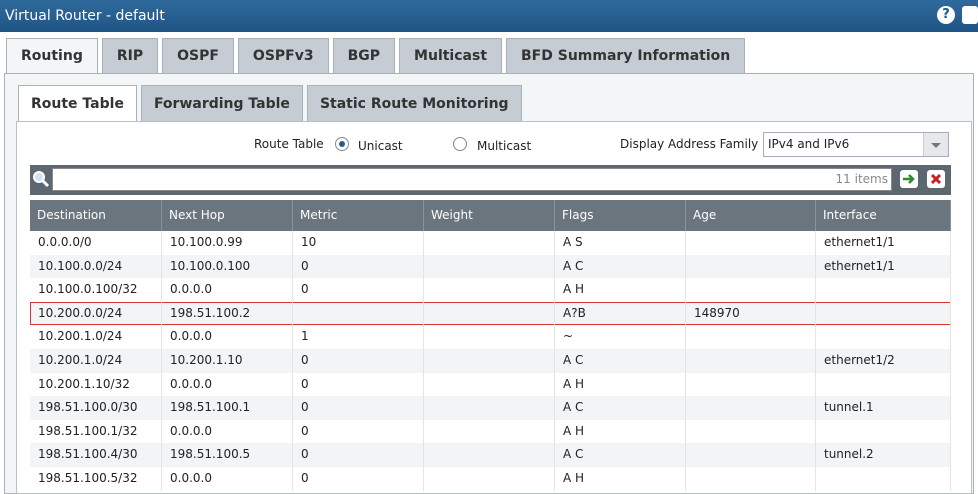 The image size is (978, 494). What do you see at coordinates (460, 144) in the screenshot?
I see `radio-multicast` at bounding box center [460, 144].